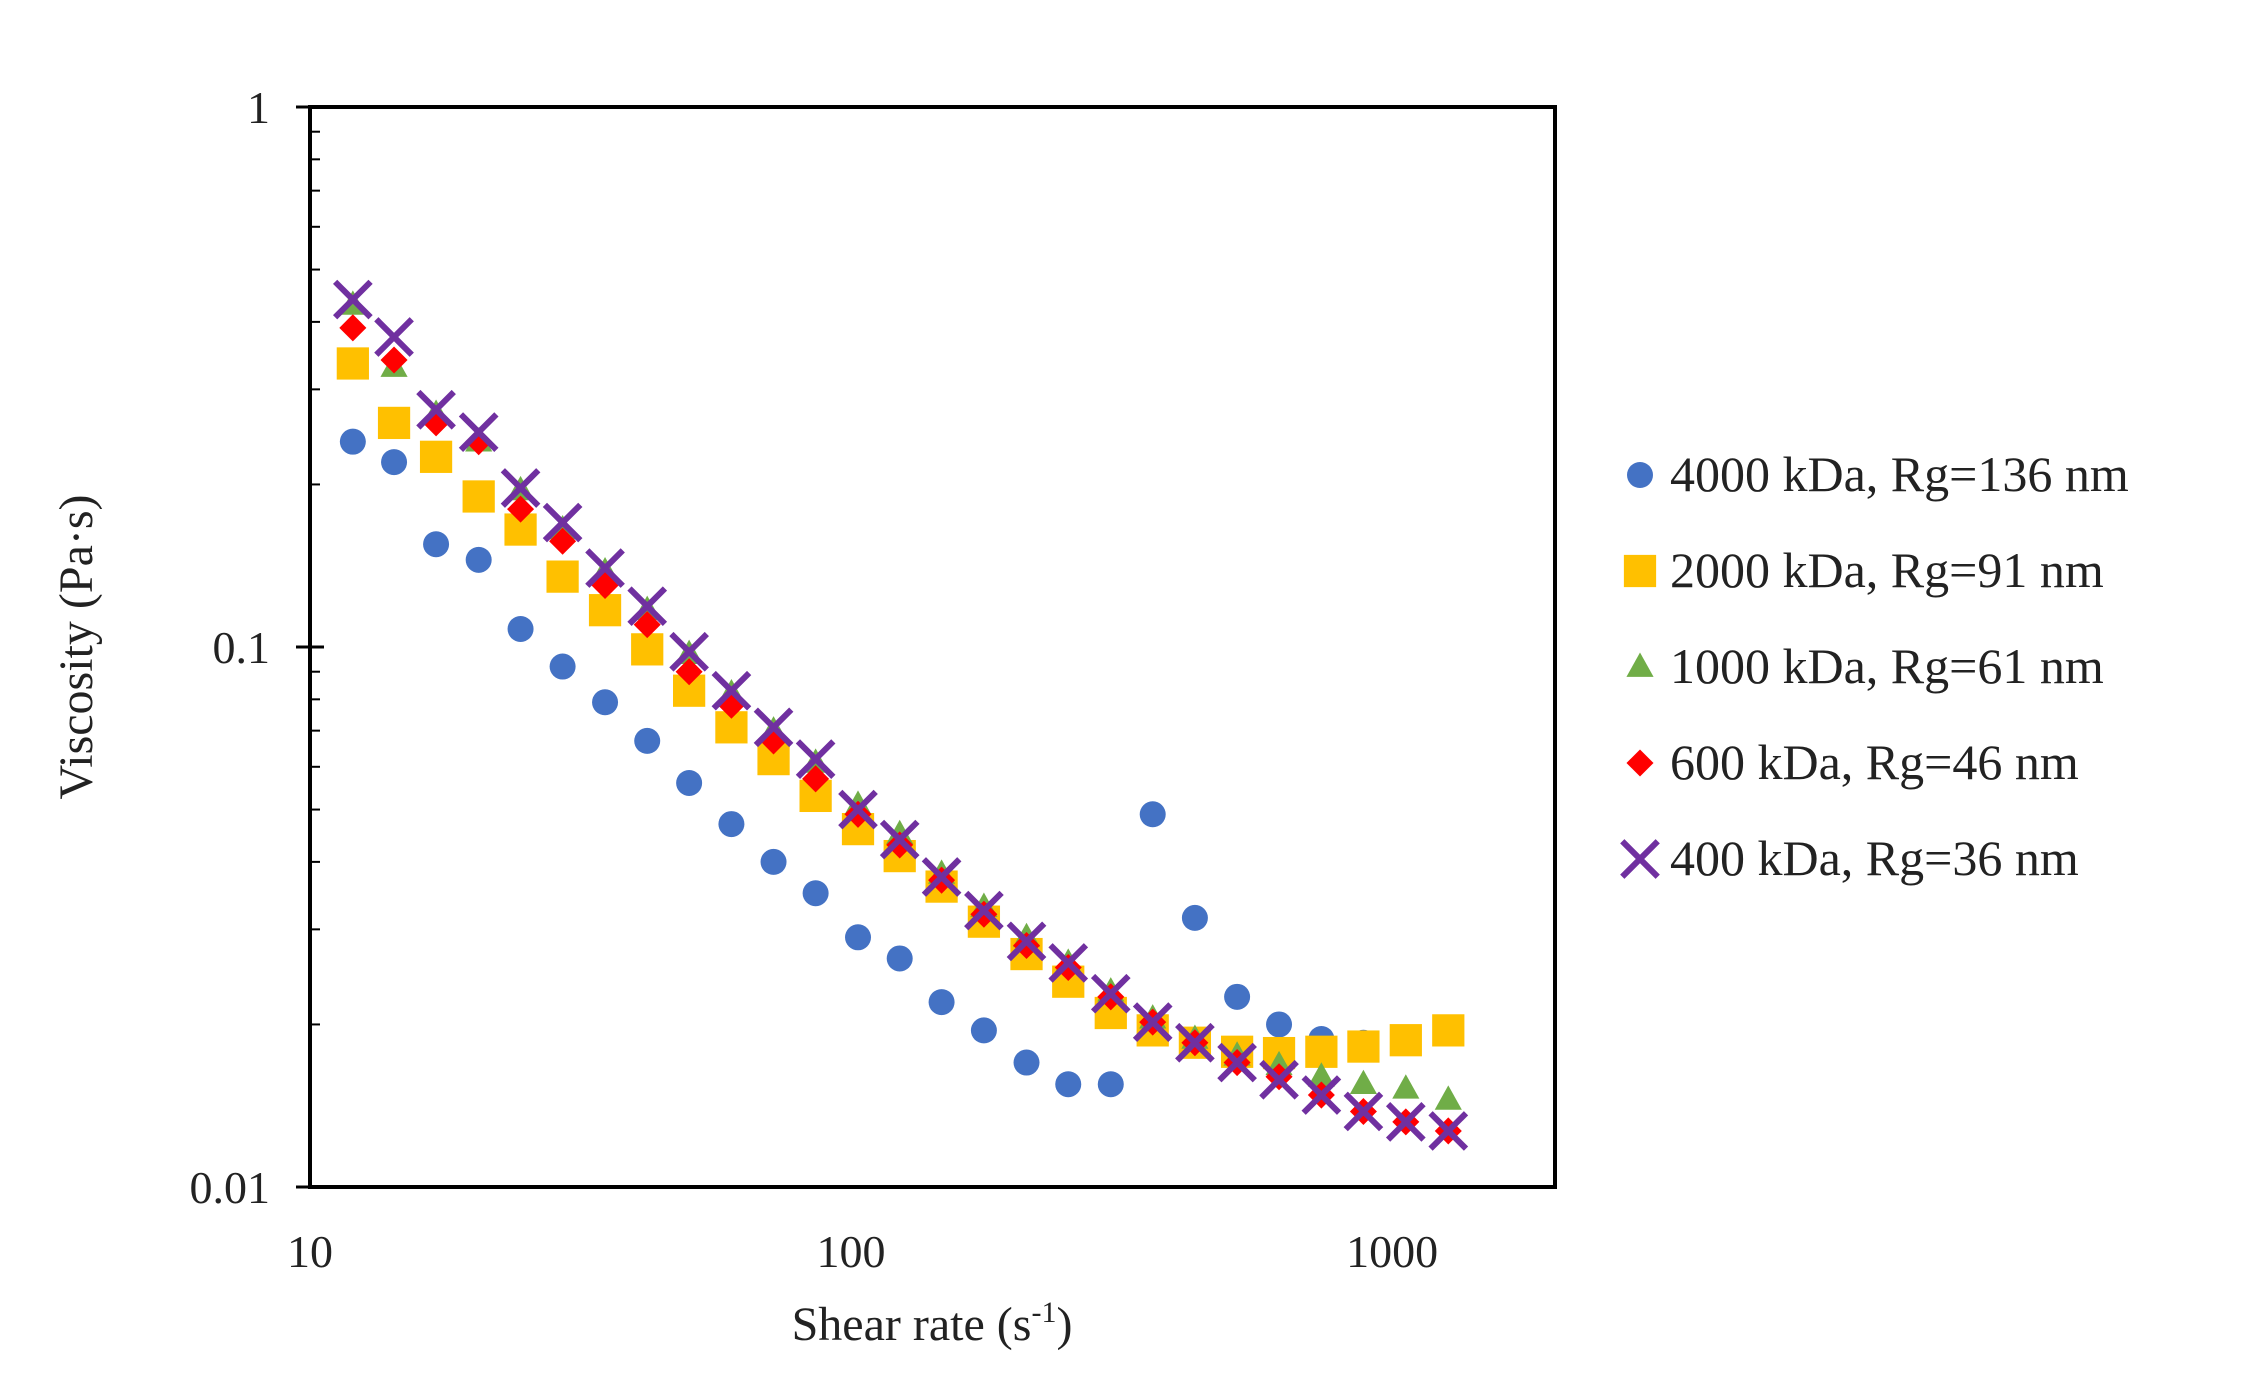  Describe the element at coordinates (851, 1251) in the screenshot. I see `x-tick-label: 100` at that location.